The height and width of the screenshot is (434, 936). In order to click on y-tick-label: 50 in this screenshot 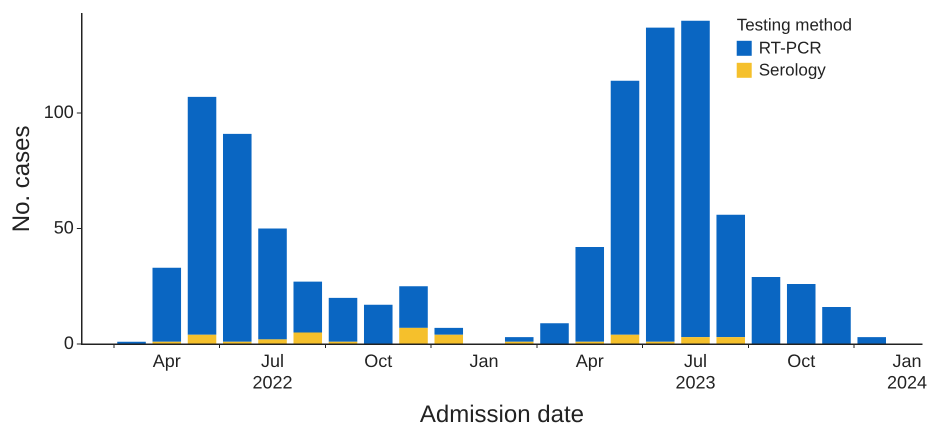, I will do `click(64, 228)`.